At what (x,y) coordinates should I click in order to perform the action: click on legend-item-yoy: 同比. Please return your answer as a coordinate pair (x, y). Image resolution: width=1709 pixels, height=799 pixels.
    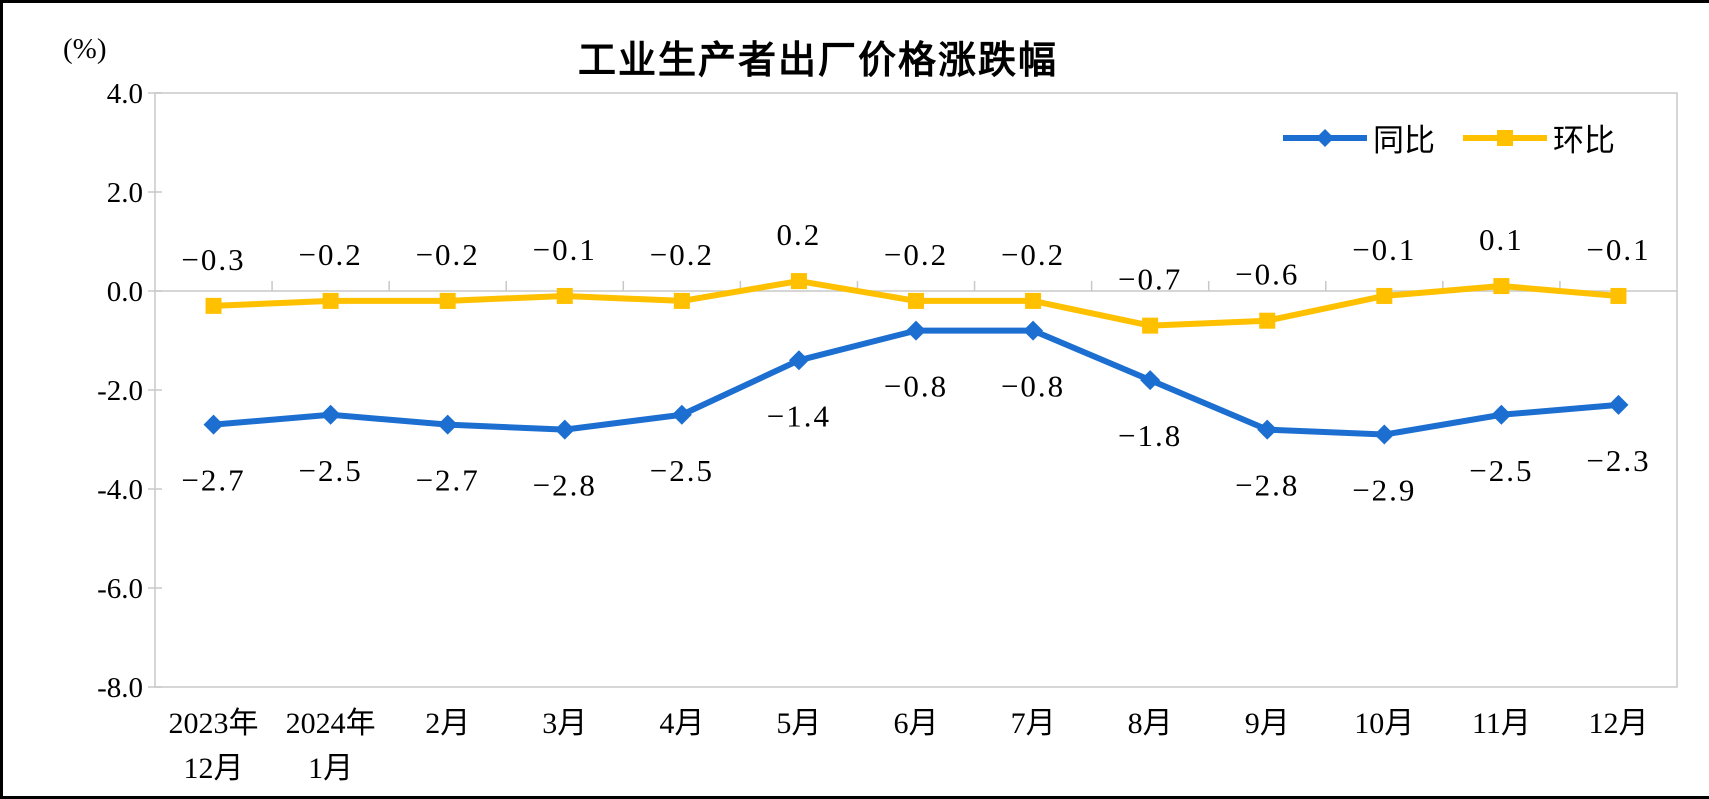
    Looking at the image, I should click on (1358, 137).